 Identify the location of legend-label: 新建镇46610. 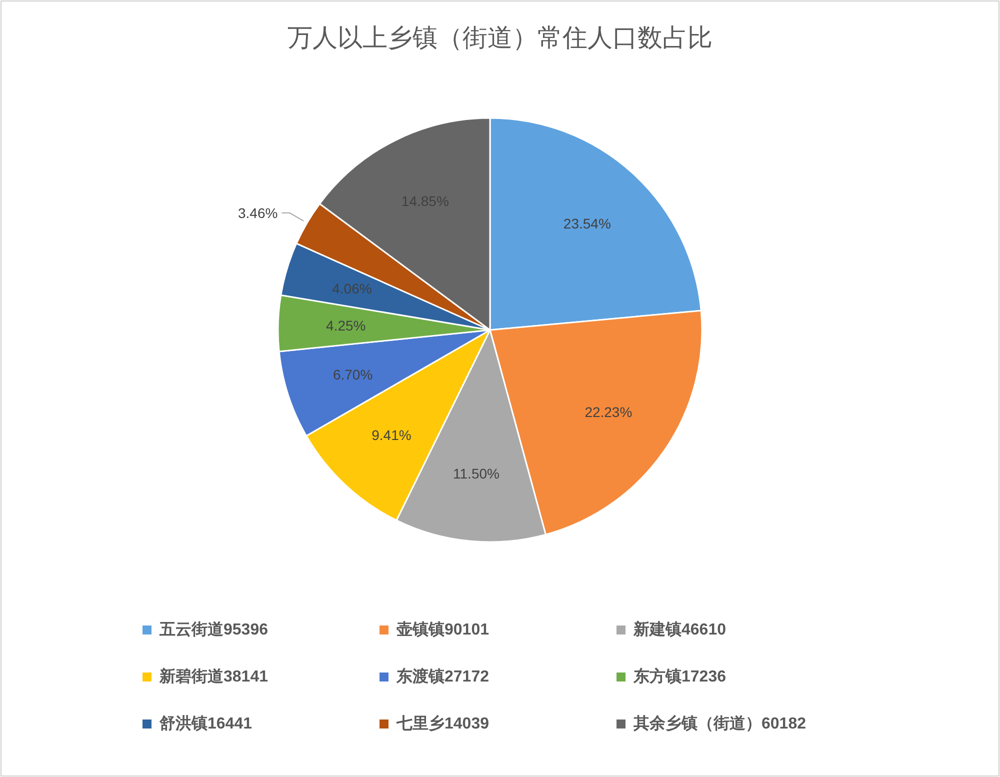
(679, 629).